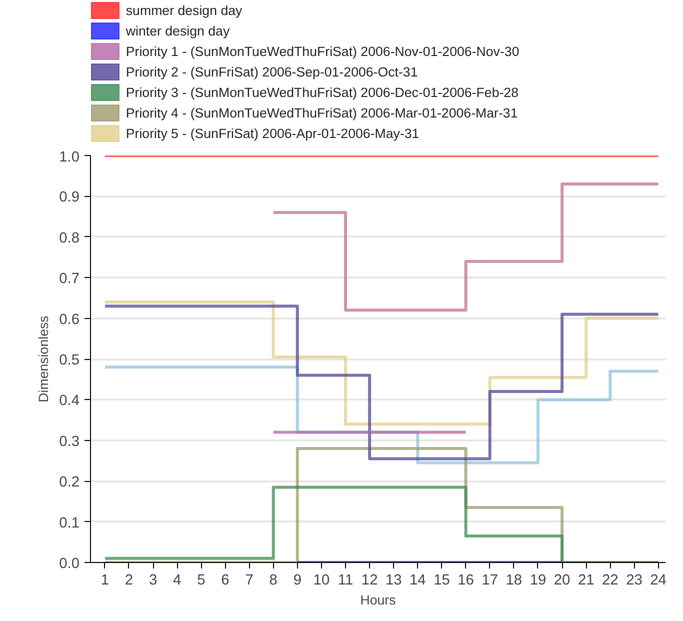  I want to click on x-tick-label: 12, so click(369, 580).